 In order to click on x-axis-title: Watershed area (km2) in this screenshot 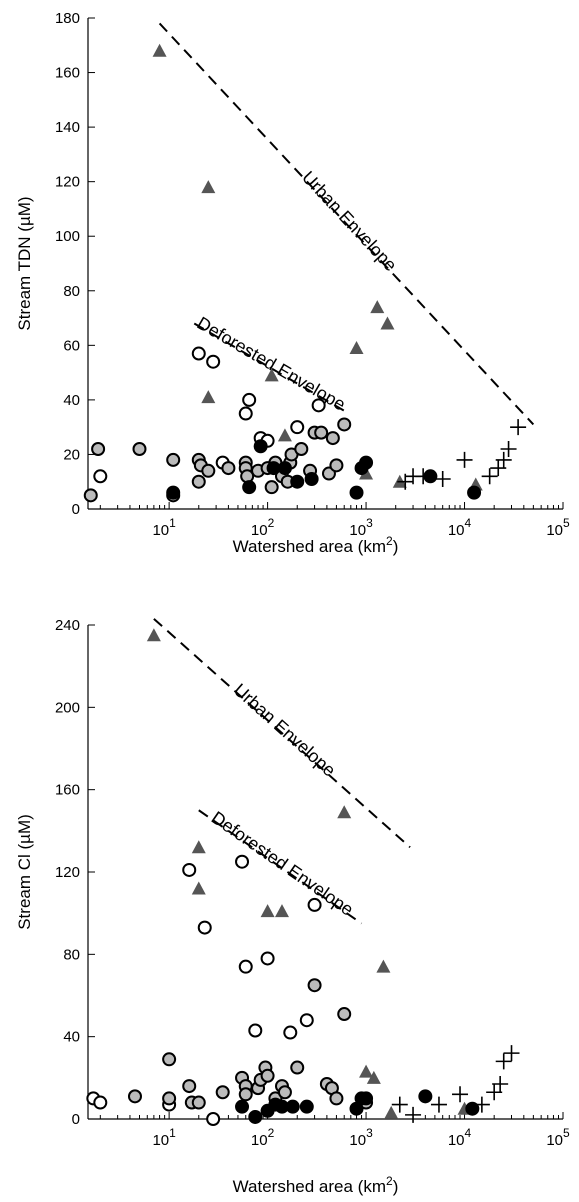, I will do `click(316, 1185)`.